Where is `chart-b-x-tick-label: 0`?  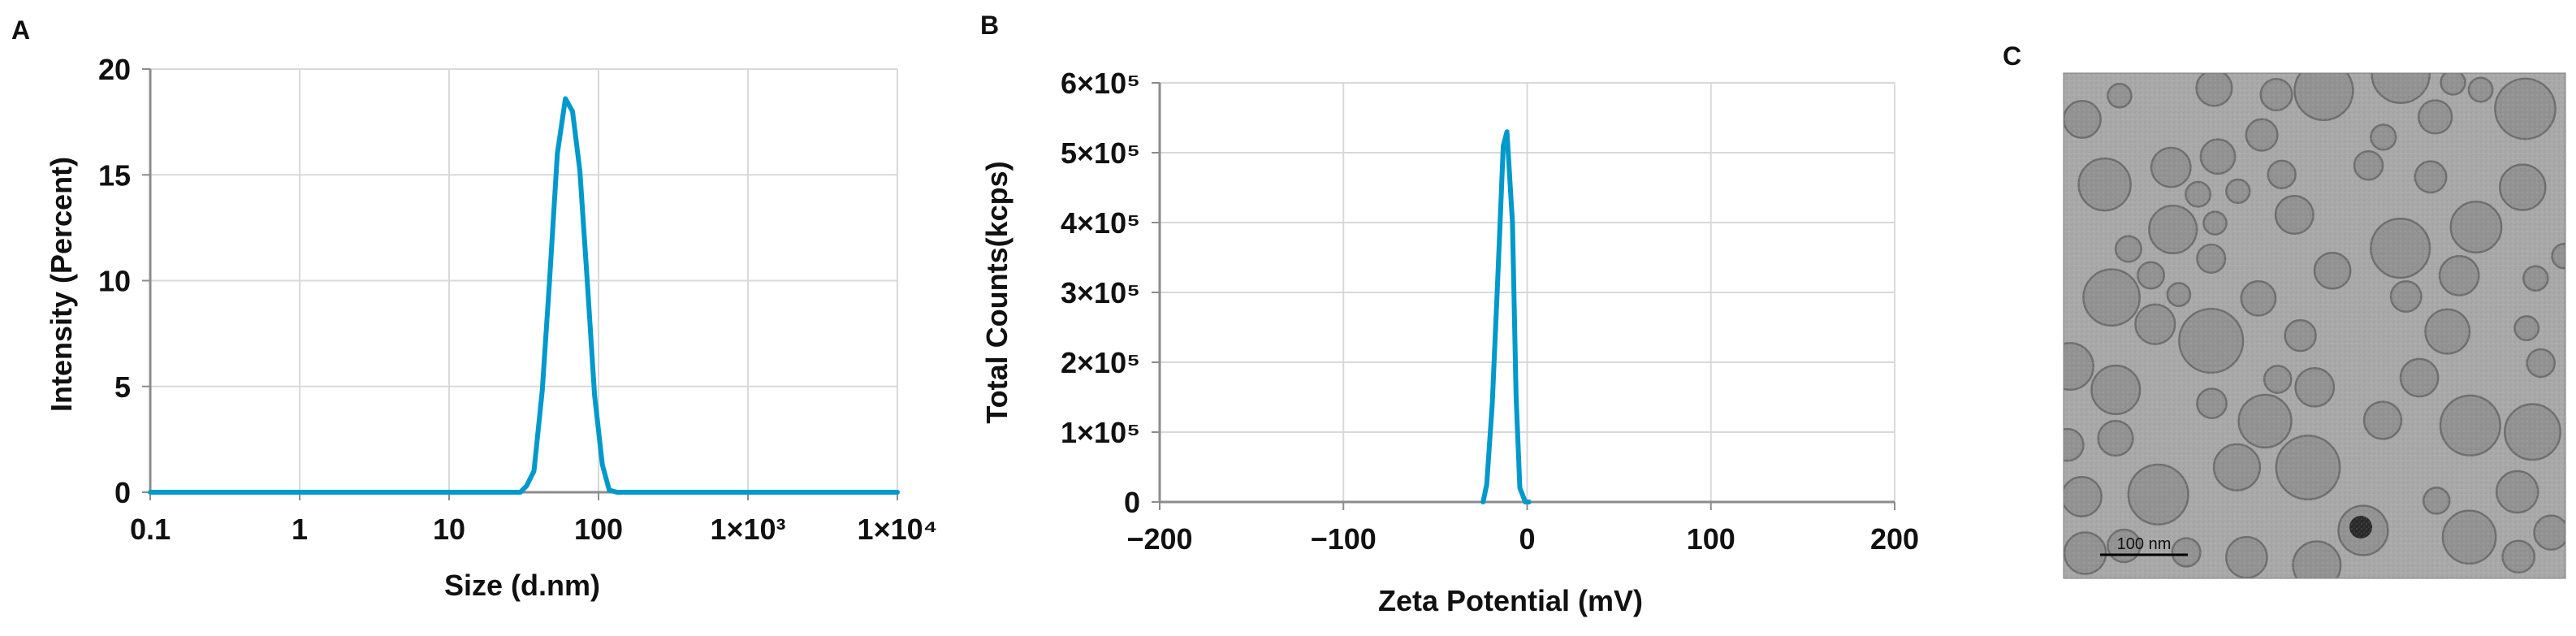 chart-b-x-tick-label: 0 is located at coordinates (1527, 539).